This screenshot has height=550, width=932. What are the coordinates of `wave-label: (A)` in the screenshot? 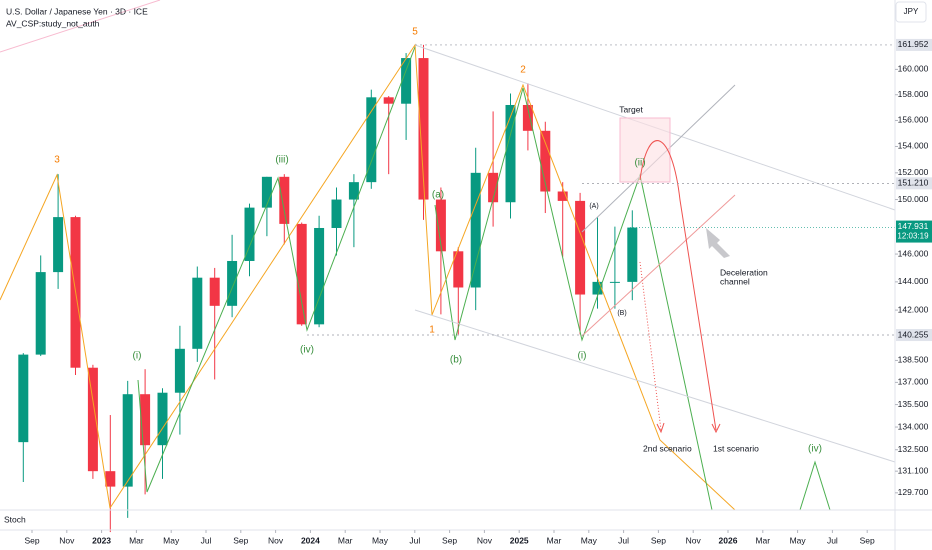 It's located at (593, 206).